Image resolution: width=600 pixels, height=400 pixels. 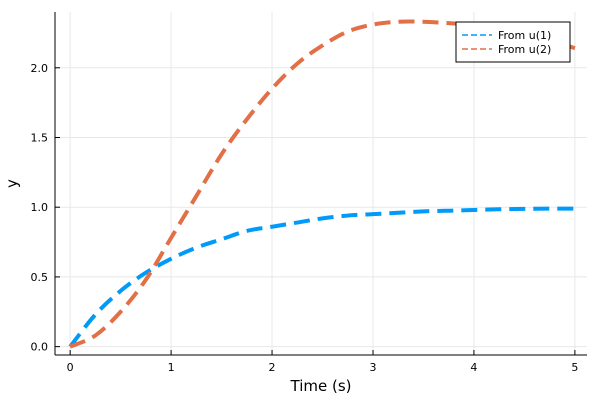 What do you see at coordinates (321, 386) in the screenshot?
I see `x-axis-label: Time (s)` at bounding box center [321, 386].